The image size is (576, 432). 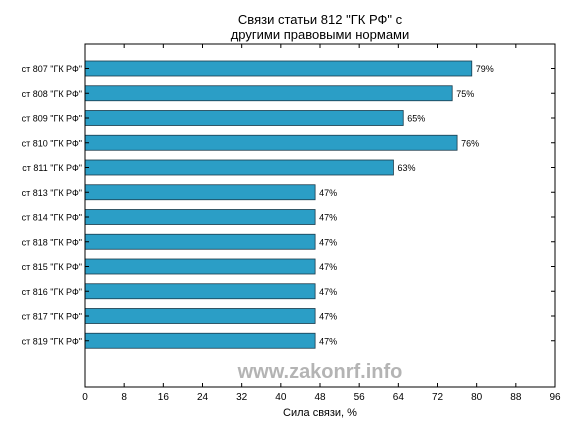 I want to click on chart-title-line1: Связи статьи 812 "ГК РФ" с, so click(x=320, y=19).